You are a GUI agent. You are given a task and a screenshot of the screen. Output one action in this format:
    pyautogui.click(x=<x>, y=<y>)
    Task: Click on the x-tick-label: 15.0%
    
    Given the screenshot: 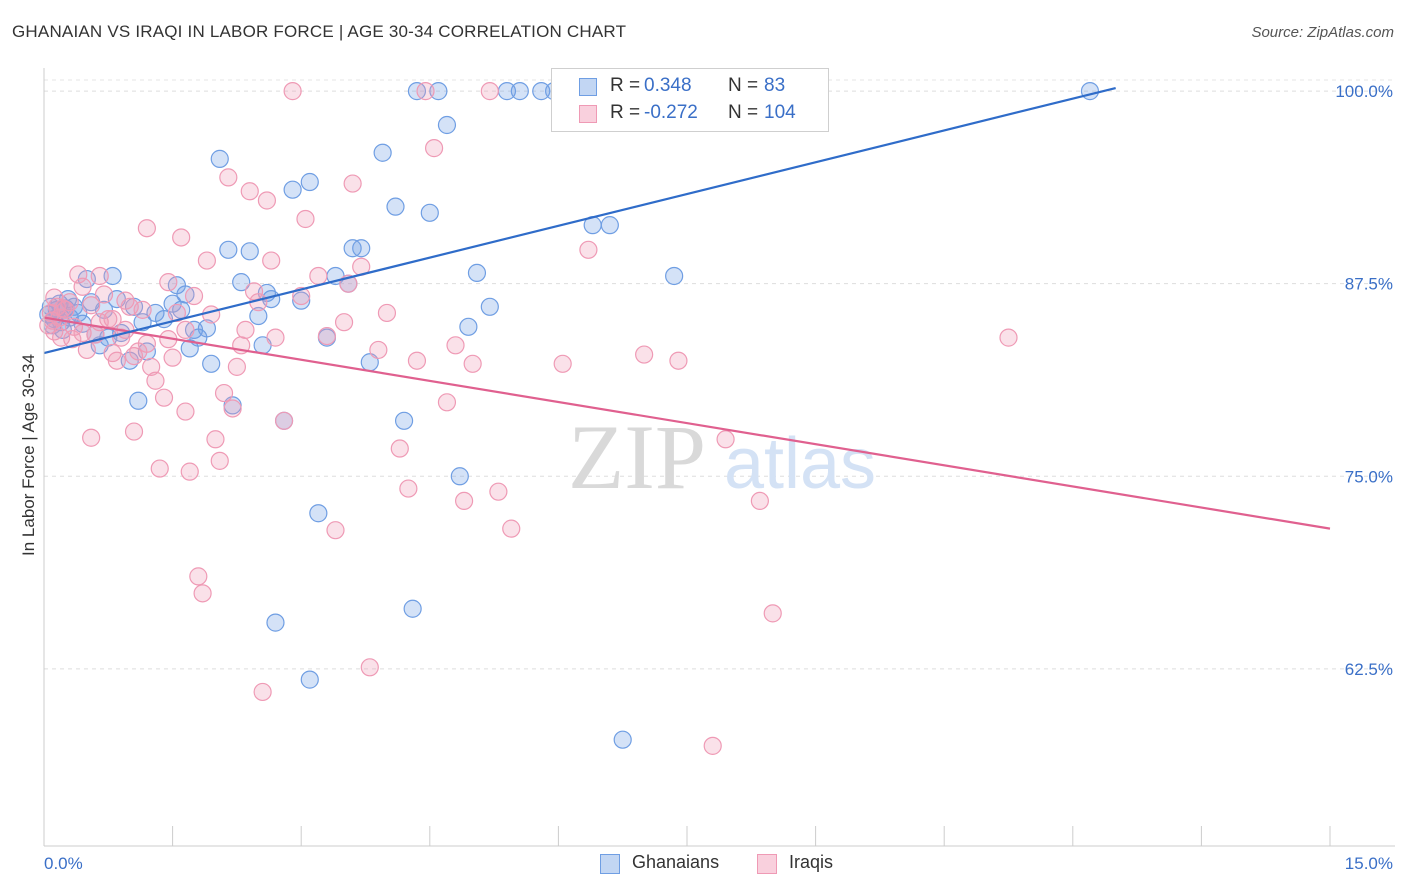 What is the action you would take?
    pyautogui.click(x=1369, y=863)
    